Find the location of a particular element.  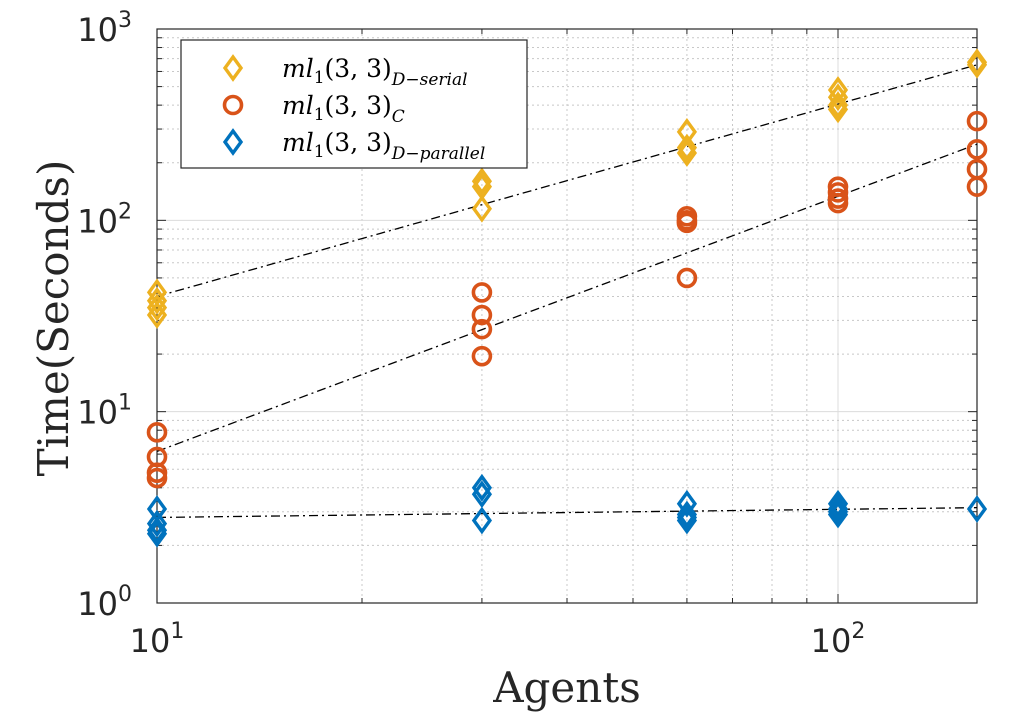

y-tick-label: 101 is located at coordinates (104, 411).